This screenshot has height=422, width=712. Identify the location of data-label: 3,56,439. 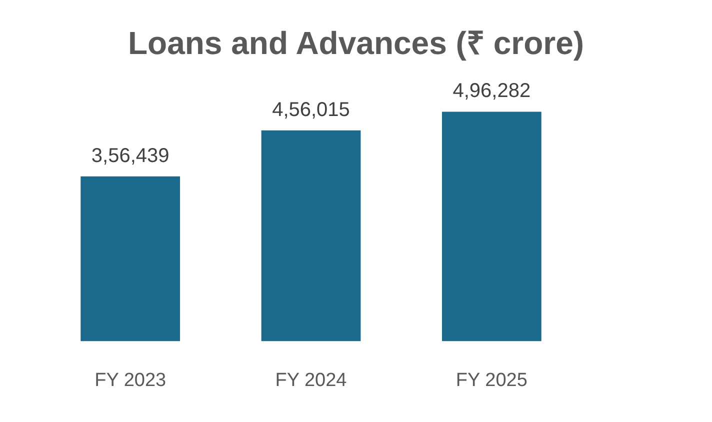
(130, 155).